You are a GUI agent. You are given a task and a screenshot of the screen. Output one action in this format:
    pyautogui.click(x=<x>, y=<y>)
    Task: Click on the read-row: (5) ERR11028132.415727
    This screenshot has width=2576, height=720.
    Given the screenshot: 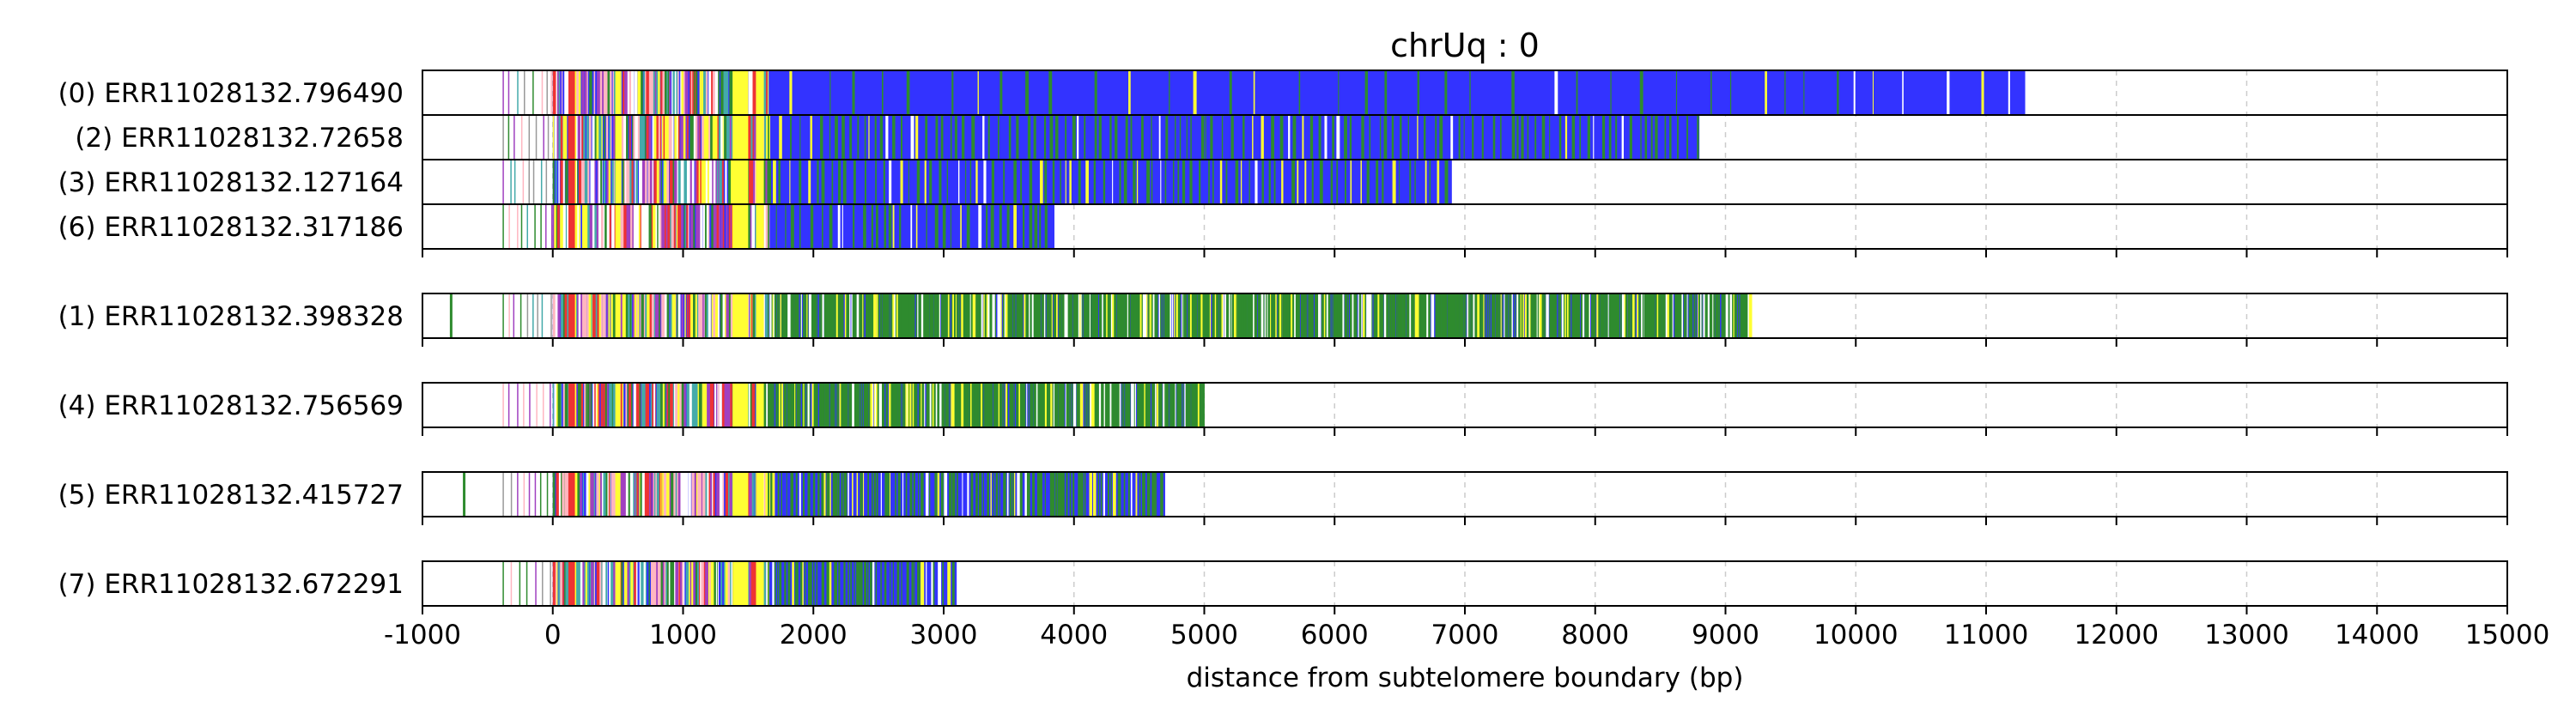 What is the action you would take?
    pyautogui.click(x=611, y=495)
    